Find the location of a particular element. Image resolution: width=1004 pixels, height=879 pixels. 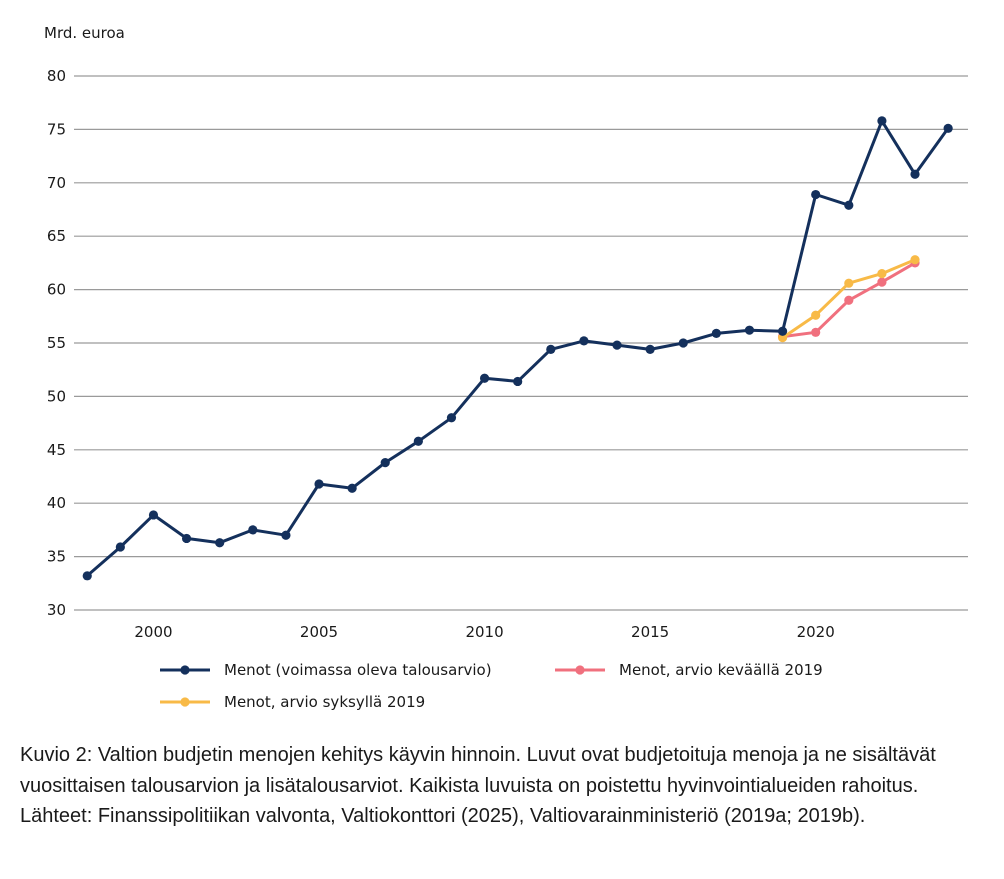

y-tick-label: 50 is located at coordinates (56, 396).